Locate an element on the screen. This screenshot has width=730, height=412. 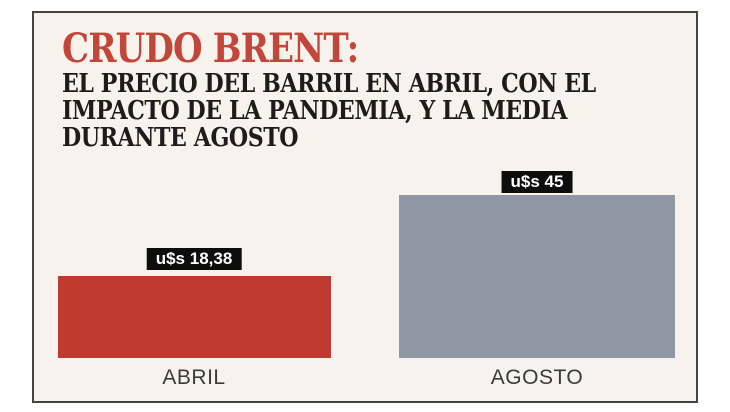
bar-agosto is located at coordinates (537, 276).